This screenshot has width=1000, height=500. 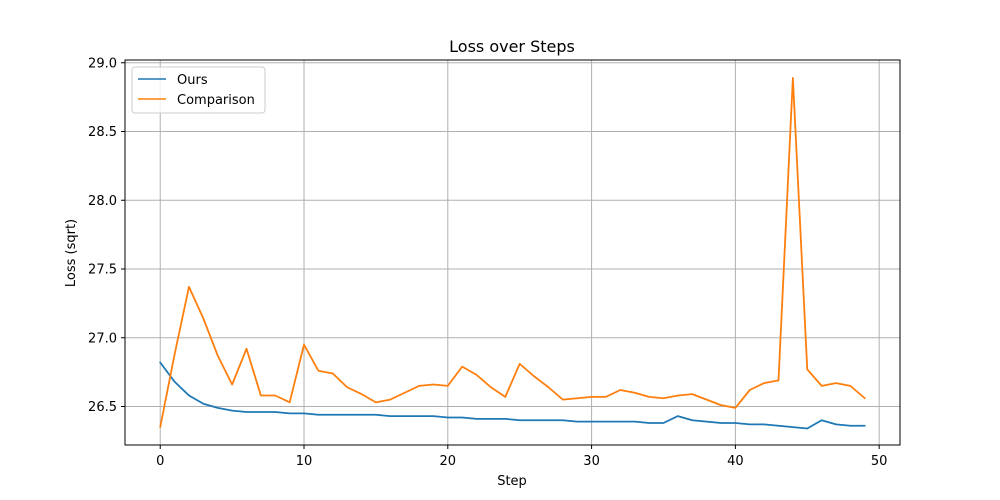 What do you see at coordinates (102, 270) in the screenshot?
I see `y-tick-label: 27.5` at bounding box center [102, 270].